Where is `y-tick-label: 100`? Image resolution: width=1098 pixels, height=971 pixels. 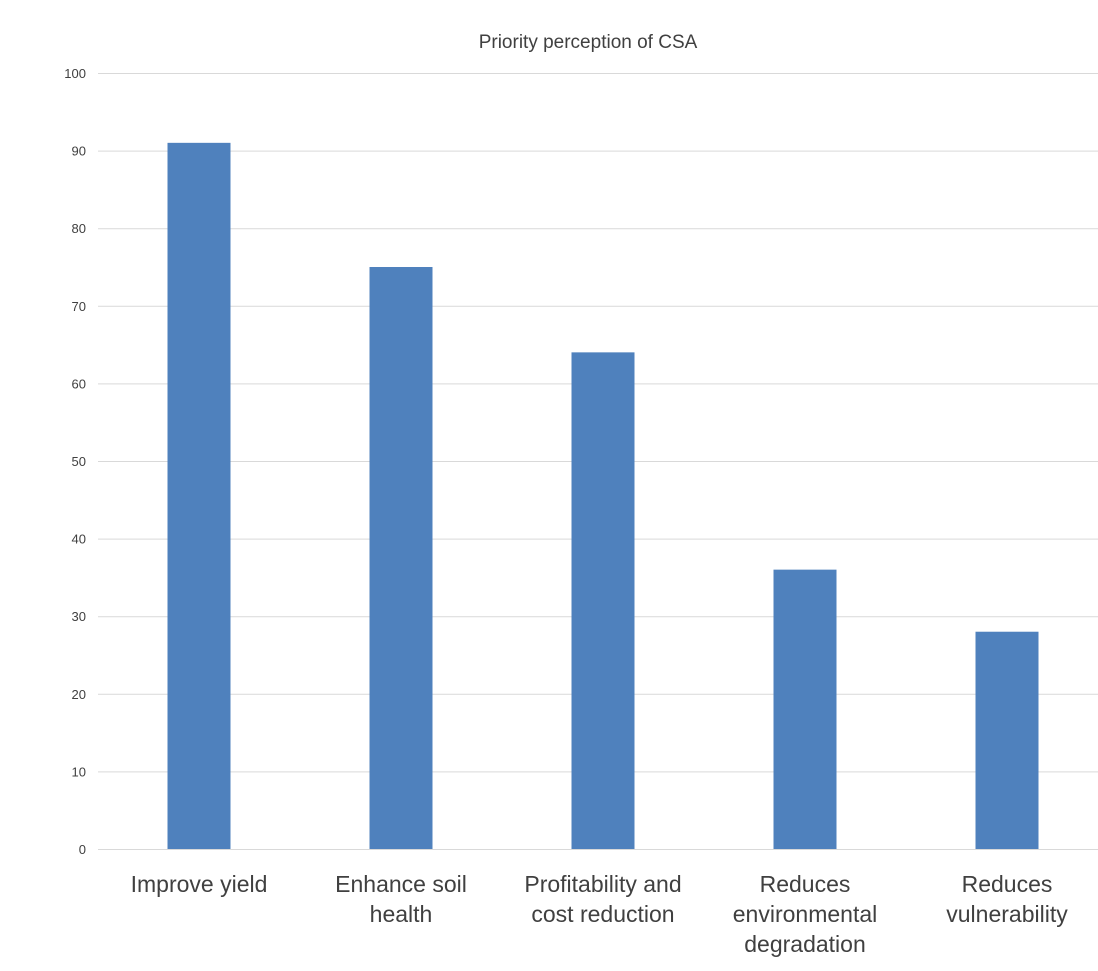 y-tick-label: 100 is located at coordinates (75, 73).